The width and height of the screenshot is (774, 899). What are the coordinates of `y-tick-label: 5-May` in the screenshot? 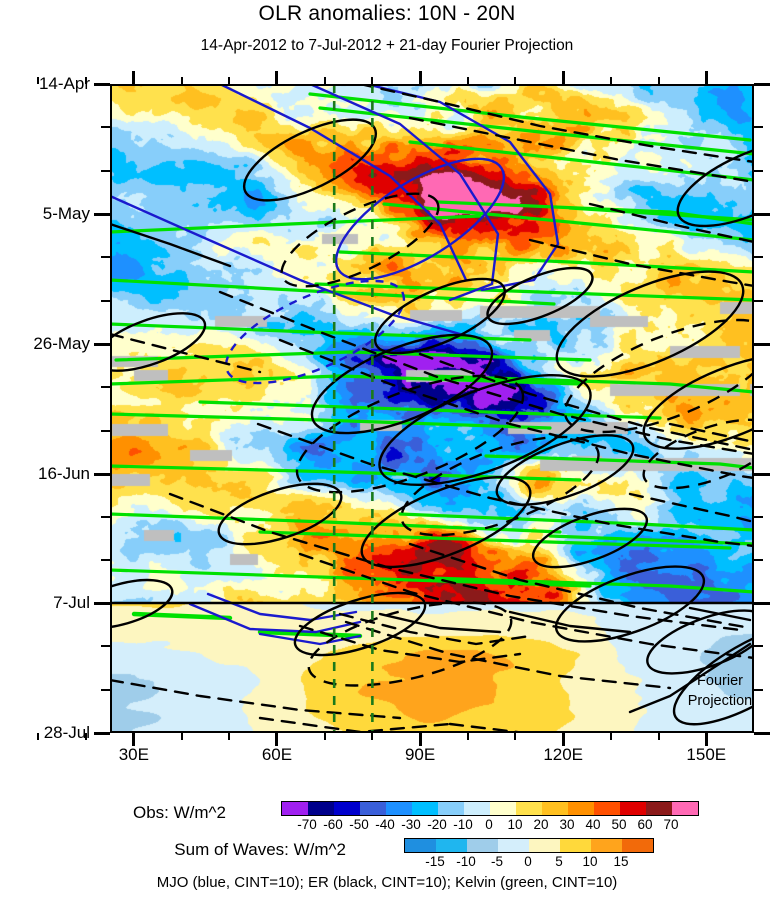 It's located at (66, 213).